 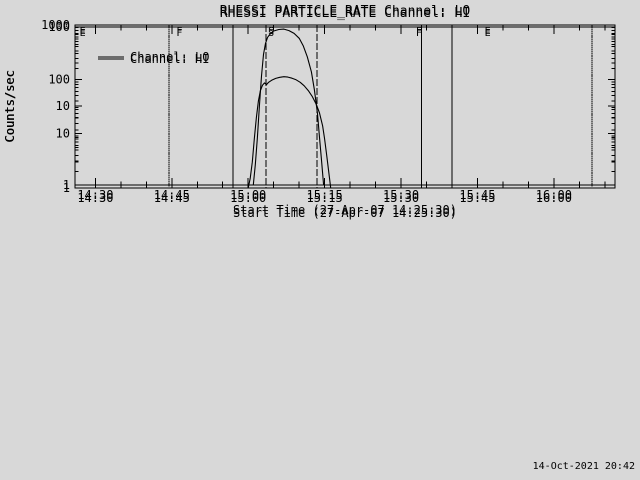 What do you see at coordinates (583, 466) in the screenshot?
I see `creation-timestamp: 14-Oct-2021 20:42` at bounding box center [583, 466].